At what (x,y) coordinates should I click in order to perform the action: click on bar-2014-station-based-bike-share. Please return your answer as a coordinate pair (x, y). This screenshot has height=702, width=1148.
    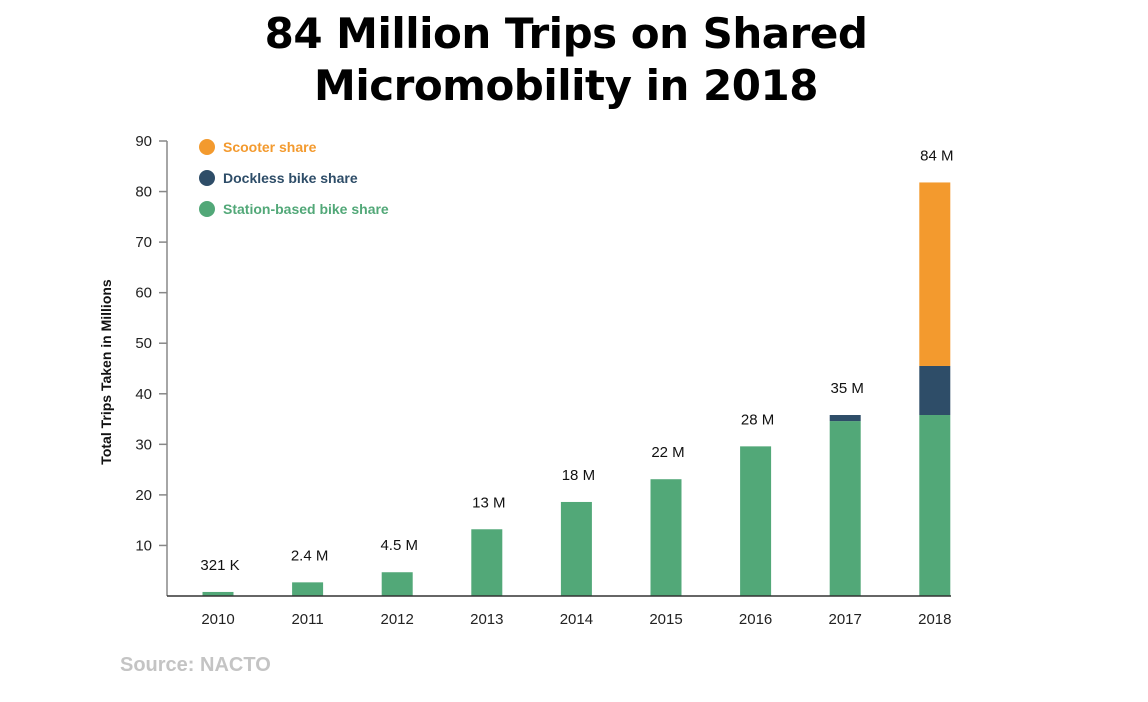
    Looking at the image, I should click on (576, 548).